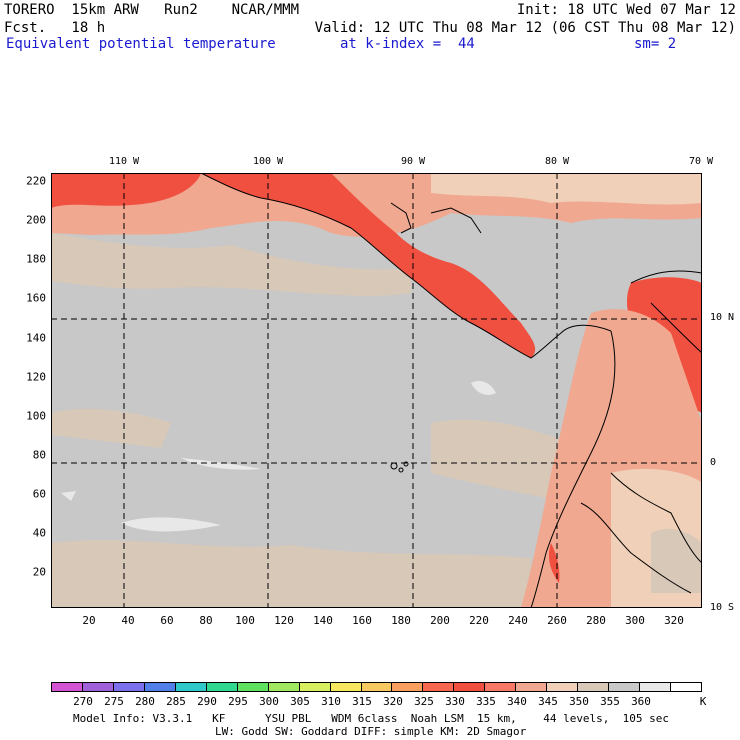  Describe the element at coordinates (626, 10) in the screenshot. I see `init-time: Init: 18 UTC Wed 07 Mar 12` at that location.